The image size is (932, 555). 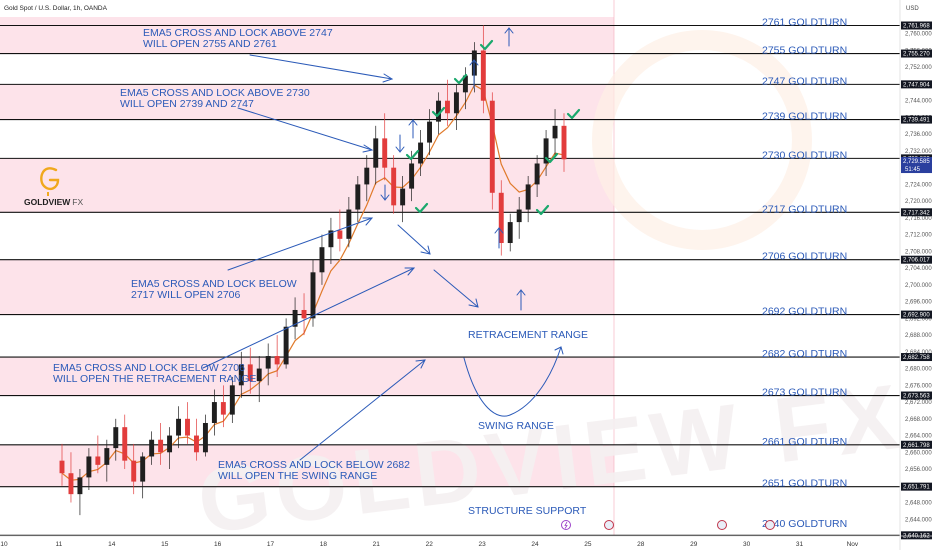 What do you see at coordinates (918, 35) in the screenshot?
I see `y-tick-label: 2,760.000` at bounding box center [918, 35].